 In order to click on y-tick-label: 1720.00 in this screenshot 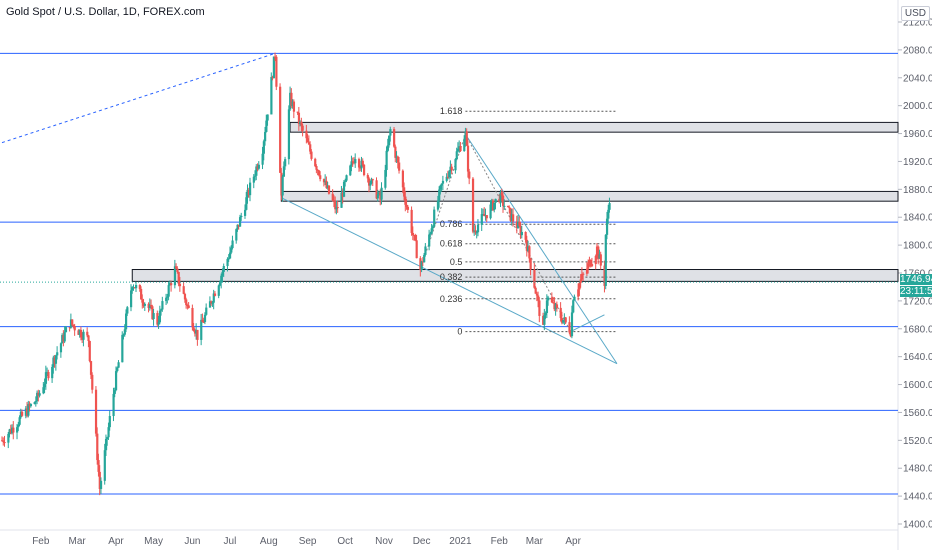, I will do `click(917, 301)`.